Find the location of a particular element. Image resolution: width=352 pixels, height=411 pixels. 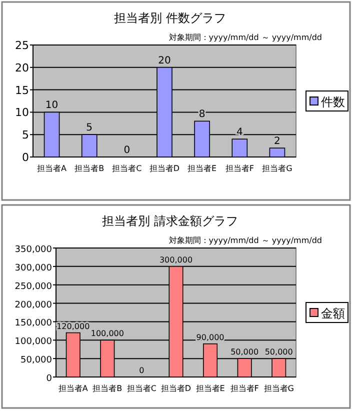

data-label: 120,000 is located at coordinates (73, 326).